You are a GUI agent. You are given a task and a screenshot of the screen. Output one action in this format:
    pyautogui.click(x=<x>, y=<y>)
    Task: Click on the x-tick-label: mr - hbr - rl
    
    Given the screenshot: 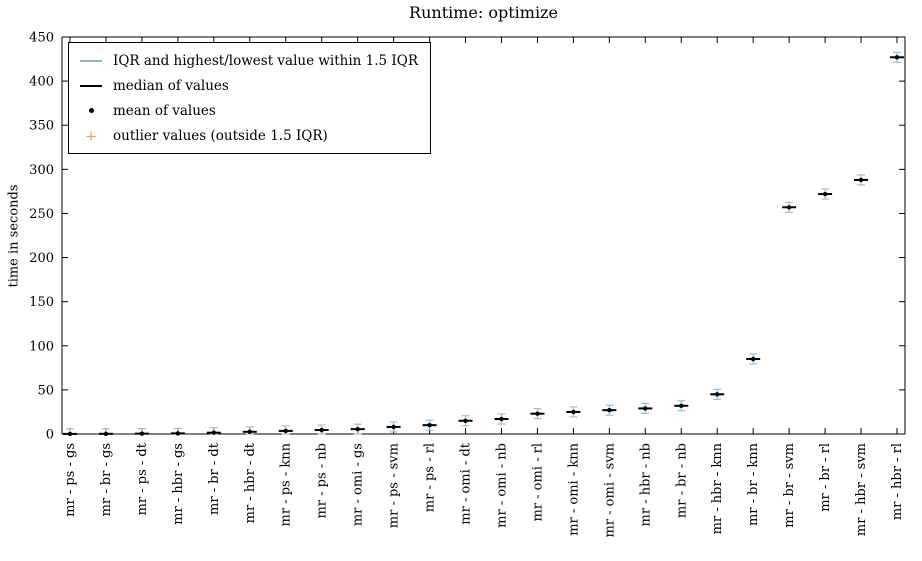 What is the action you would take?
    pyautogui.click(x=897, y=481)
    